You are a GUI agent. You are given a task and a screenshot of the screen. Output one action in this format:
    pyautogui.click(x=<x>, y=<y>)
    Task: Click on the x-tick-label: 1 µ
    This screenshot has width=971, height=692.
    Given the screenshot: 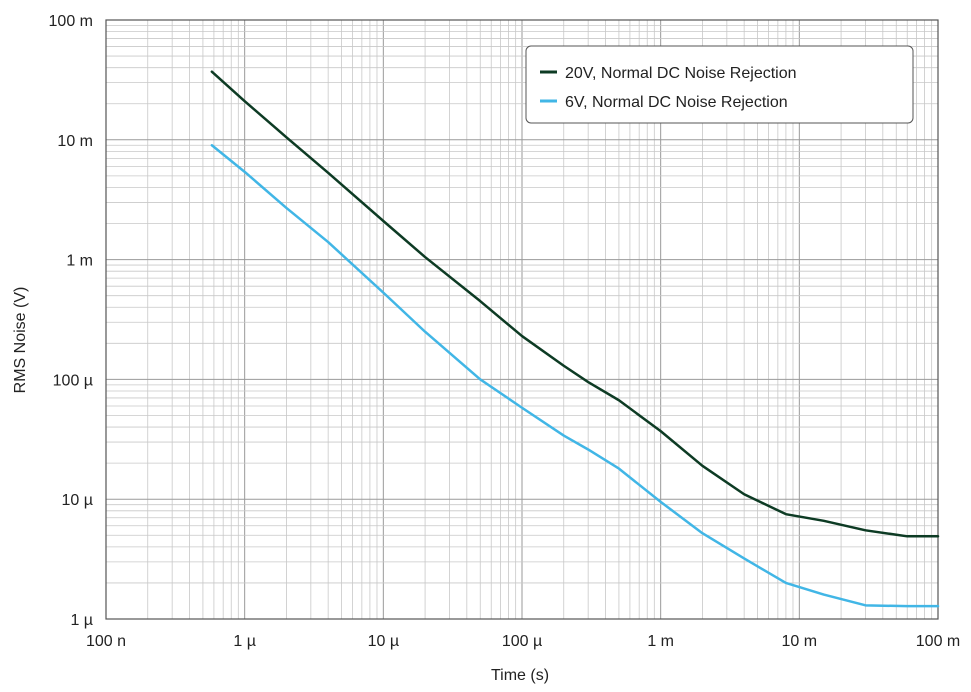 What is the action you would take?
    pyautogui.click(x=244, y=641)
    